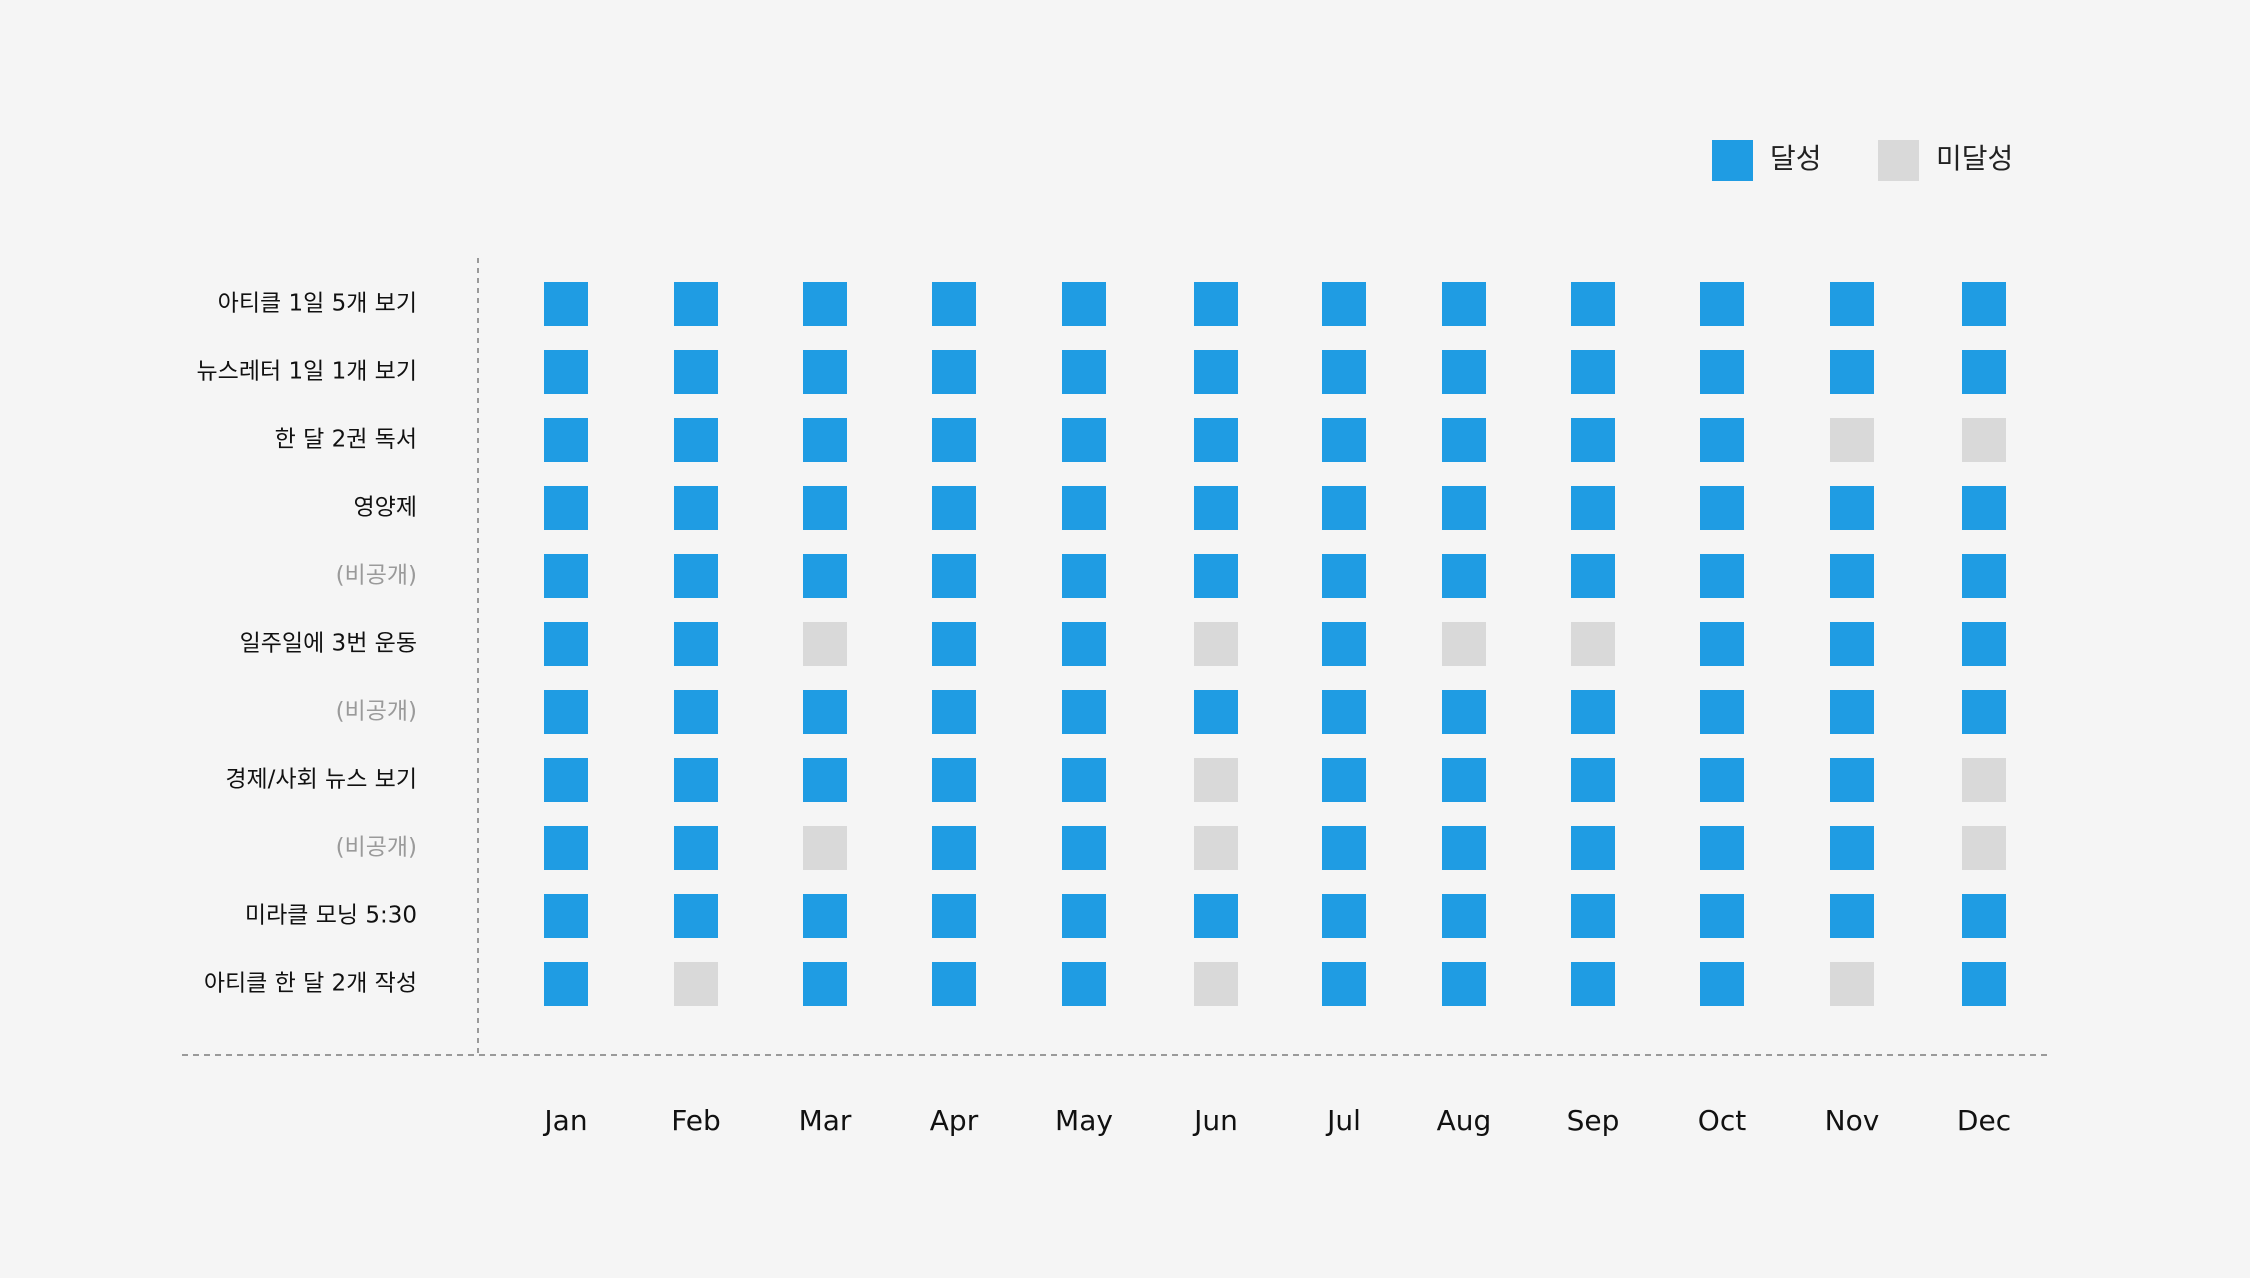 This screenshot has width=2250, height=1278. What do you see at coordinates (317, 304) in the screenshot?
I see `row-label: 아티클 1일 5개 보기` at bounding box center [317, 304].